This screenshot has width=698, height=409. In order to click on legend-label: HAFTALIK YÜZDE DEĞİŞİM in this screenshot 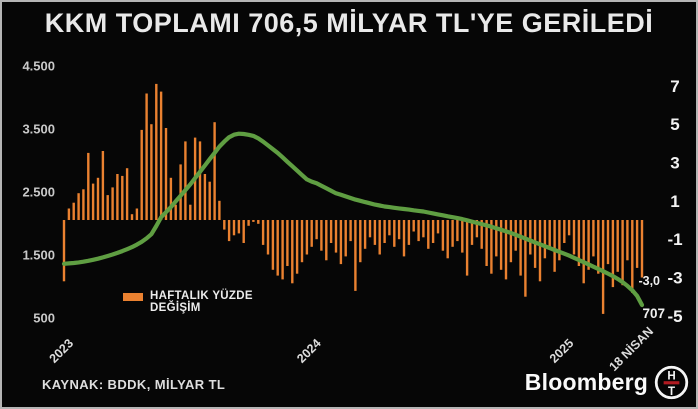, I will do `click(201, 302)`.